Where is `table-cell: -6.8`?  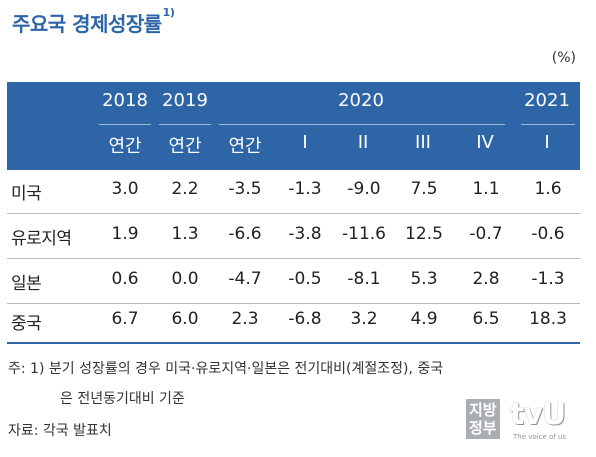
table-cell: -6.8 is located at coordinates (305, 319).